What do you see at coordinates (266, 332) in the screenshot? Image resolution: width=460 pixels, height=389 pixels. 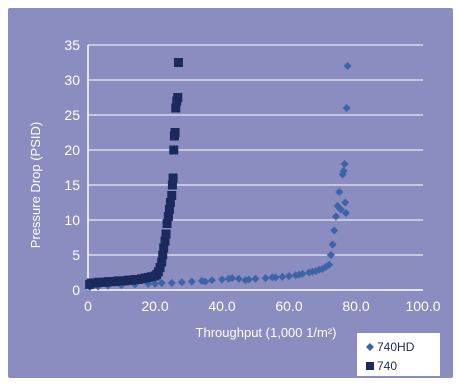 I see `x-axis-title: Throughput (1,000 1/m²)` at bounding box center [266, 332].